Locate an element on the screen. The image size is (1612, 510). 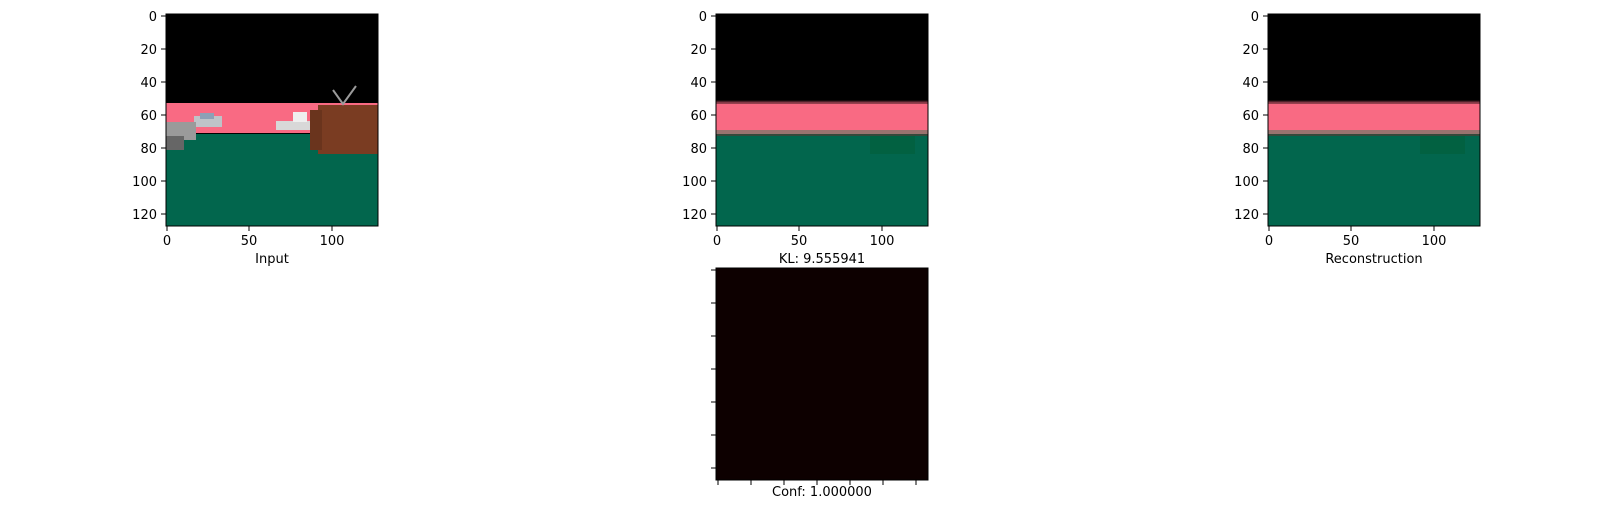
input-x-axis: 0 50 100 is located at coordinates (254, 237).